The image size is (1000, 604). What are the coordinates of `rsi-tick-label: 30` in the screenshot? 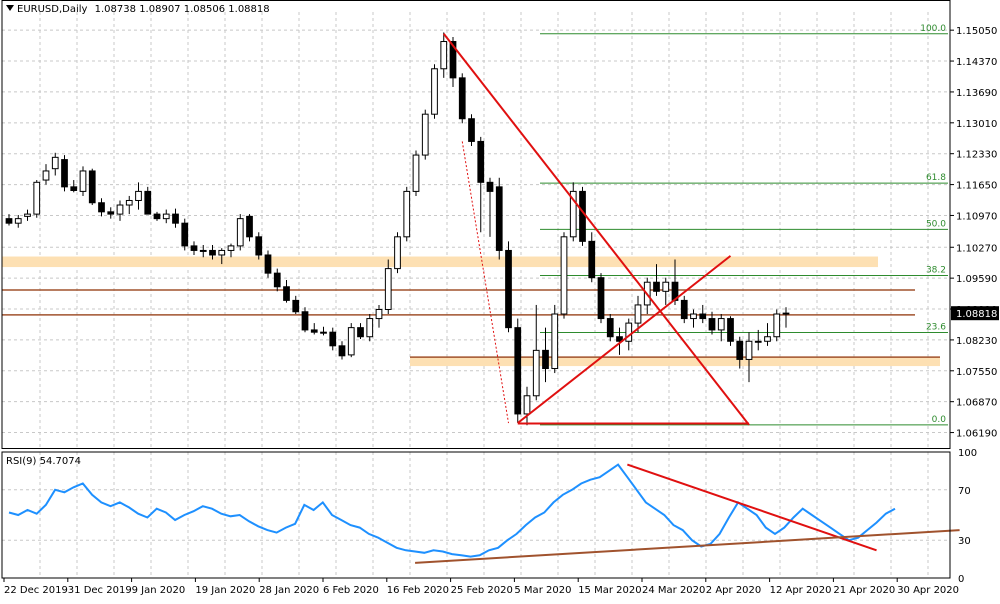 It's located at (964, 541).